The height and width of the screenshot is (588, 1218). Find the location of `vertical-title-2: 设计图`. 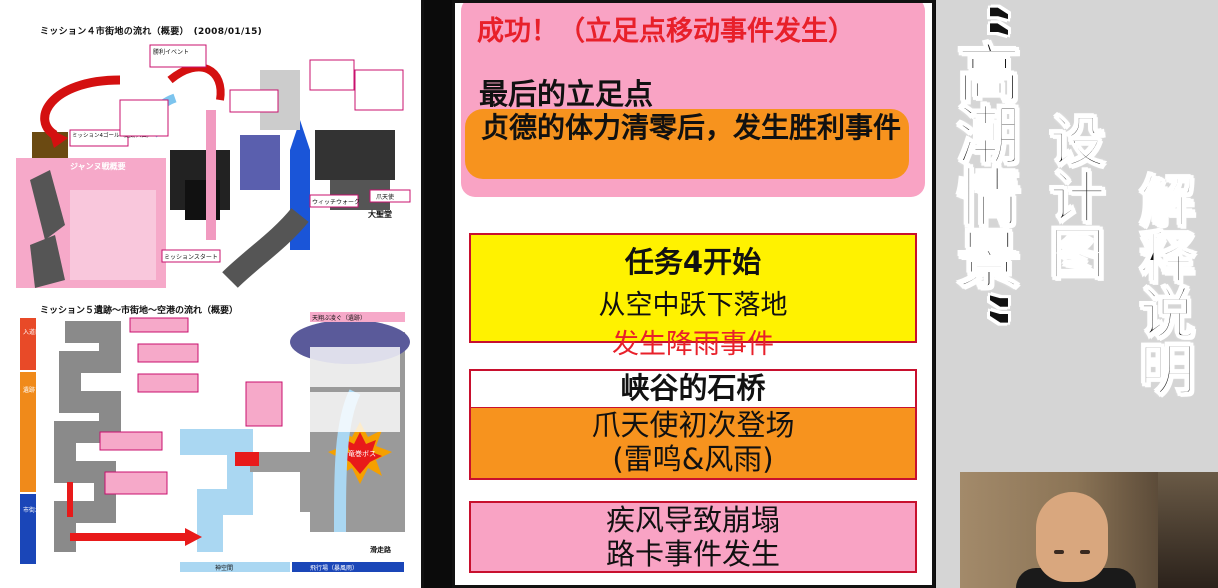

vertical-title-2: 设计图 is located at coordinates (1072, 196).